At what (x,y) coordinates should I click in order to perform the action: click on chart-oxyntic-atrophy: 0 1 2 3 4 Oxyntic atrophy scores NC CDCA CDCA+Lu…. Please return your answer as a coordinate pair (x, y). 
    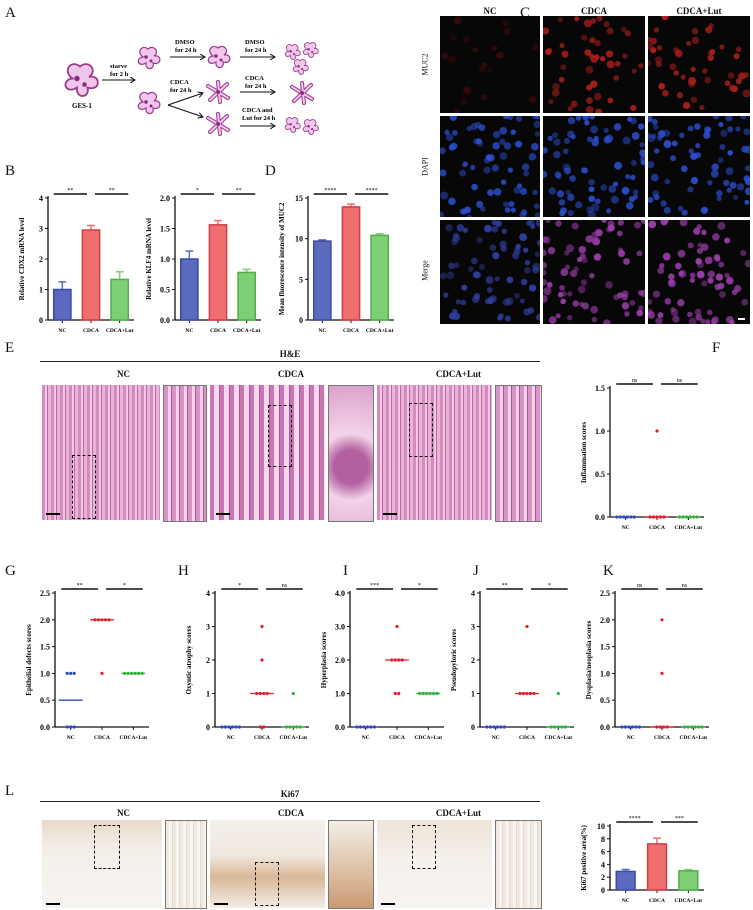
    Looking at the image, I should click on (247, 662).